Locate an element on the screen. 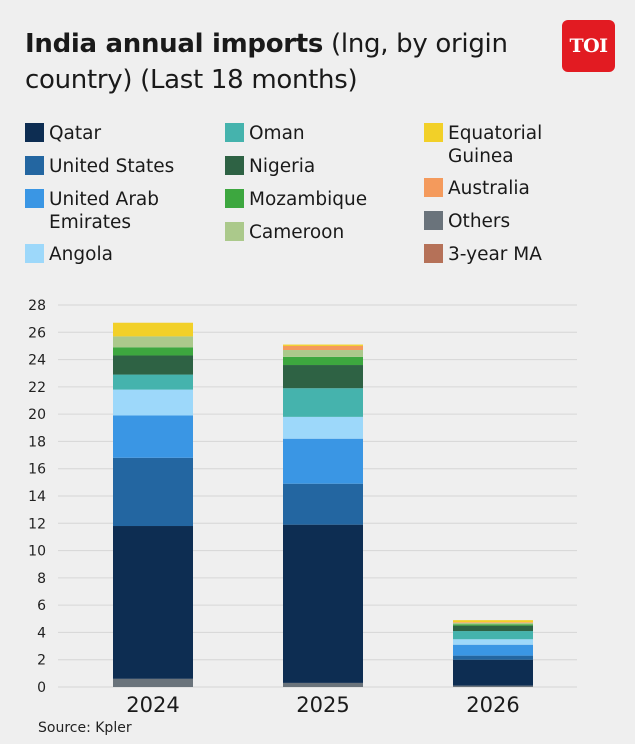 The image size is (635, 744). legend-item: 3-year MA is located at coordinates (483, 254).